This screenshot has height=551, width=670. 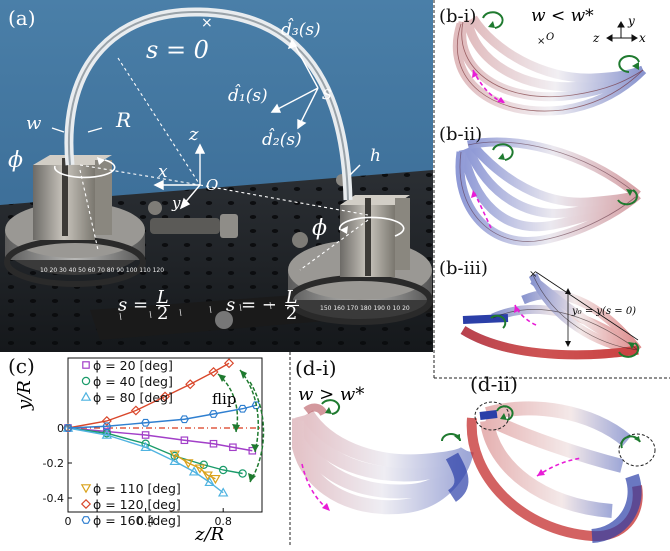 What do you see at coordinates (137, 504) in the screenshot?
I see `legend-entry: ϕ = 120 [deg]` at bounding box center [137, 504].